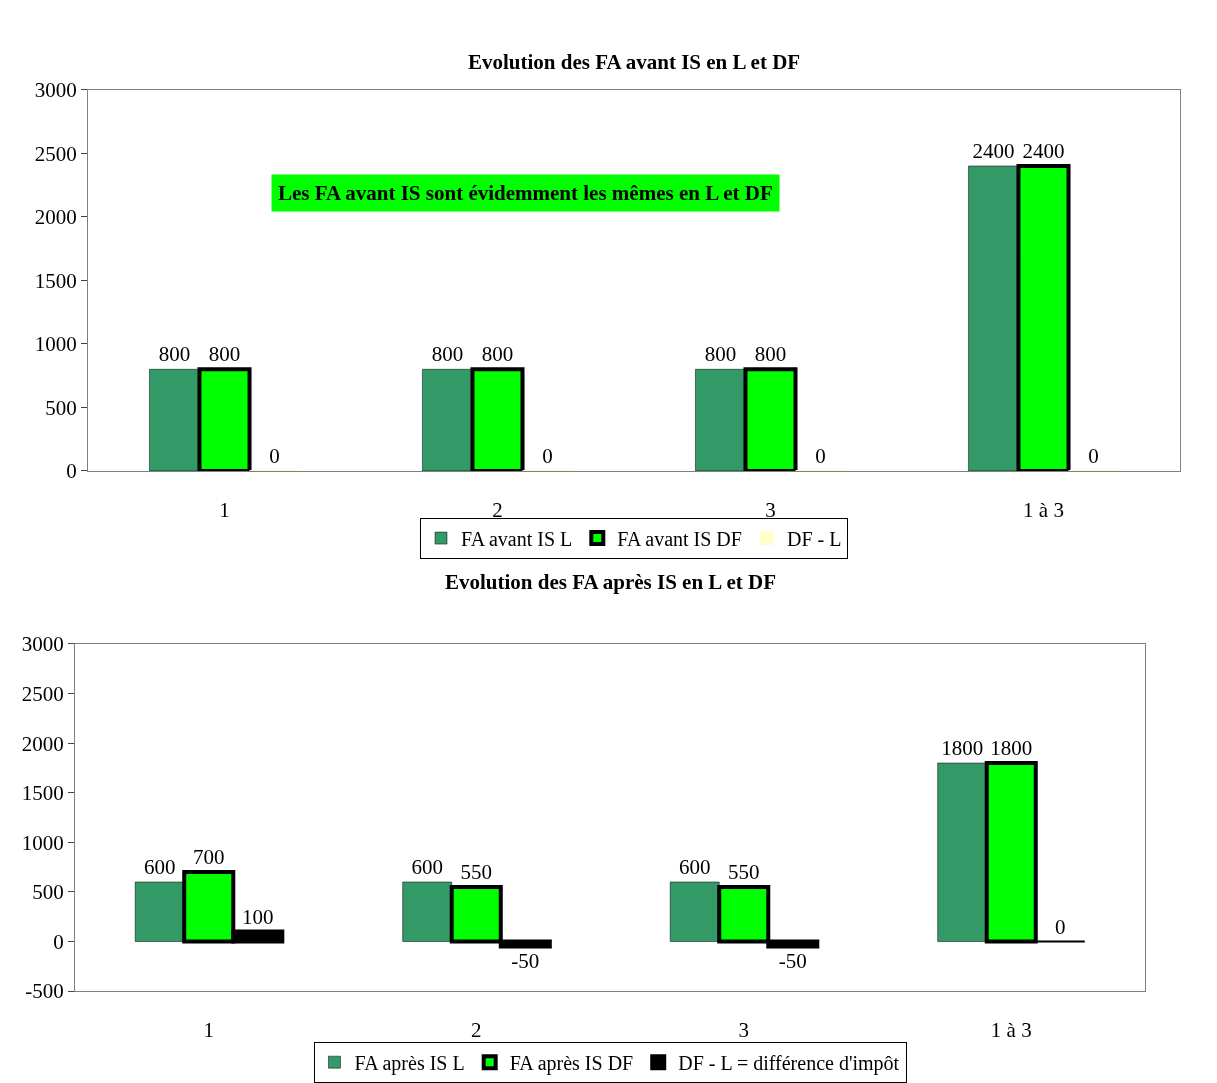 The image size is (1217, 1083). What do you see at coordinates (44, 991) in the screenshot?
I see `y-tick-label: -500` at bounding box center [44, 991].